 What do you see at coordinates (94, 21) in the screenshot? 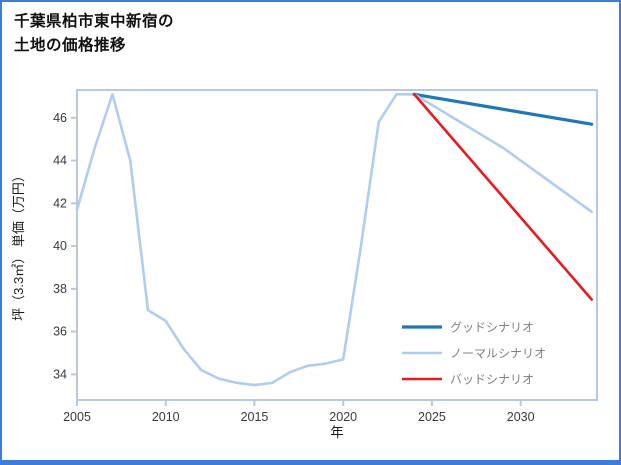
I see `chart-title-line1: 千葉県柏市東中新宿の` at bounding box center [94, 21].